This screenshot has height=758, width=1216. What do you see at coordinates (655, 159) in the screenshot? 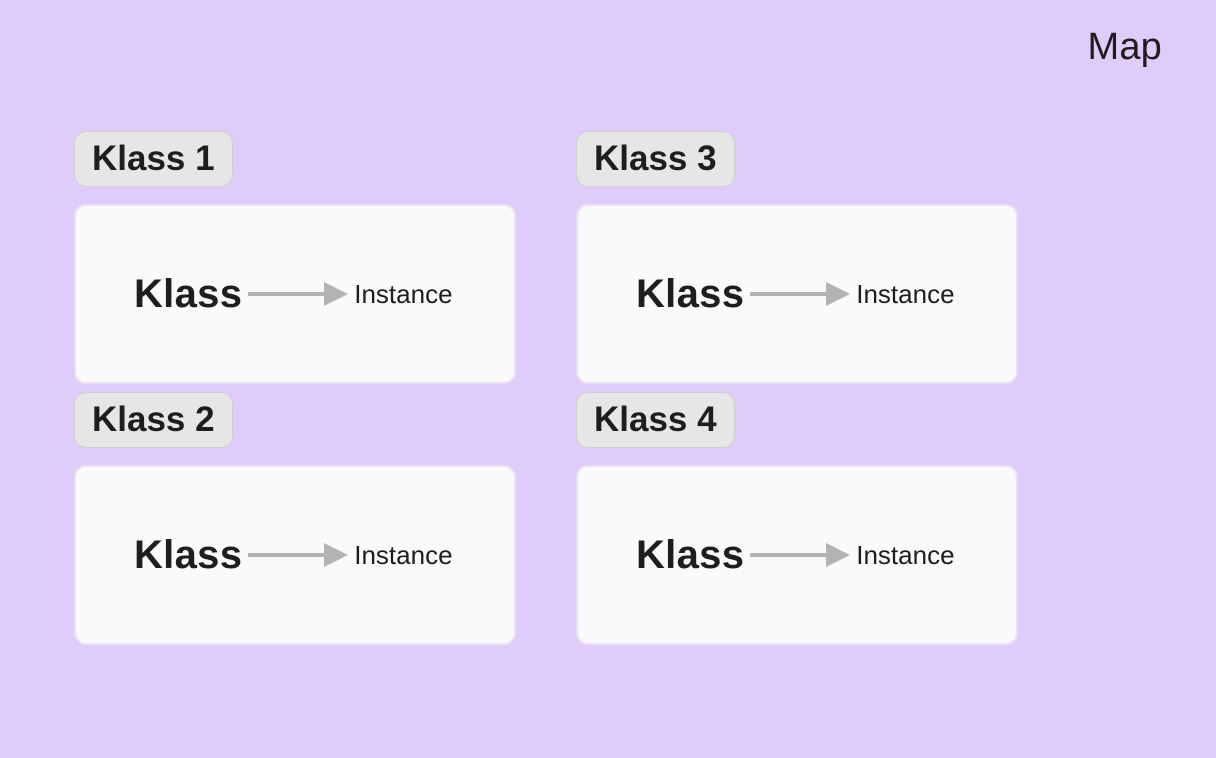
I see `section-tag: Klass 3` at bounding box center [655, 159].